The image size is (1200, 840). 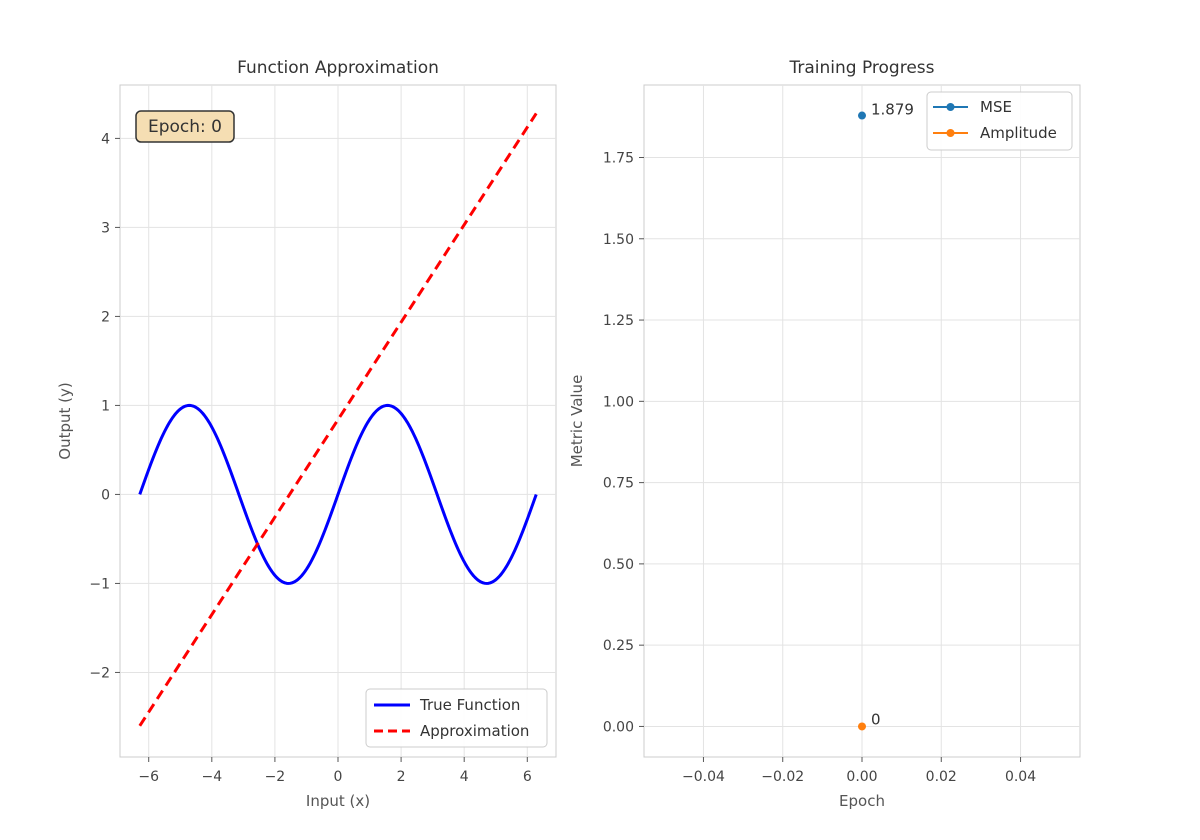 What do you see at coordinates (338, 494) in the screenshot?
I see `true-function-line` at bounding box center [338, 494].